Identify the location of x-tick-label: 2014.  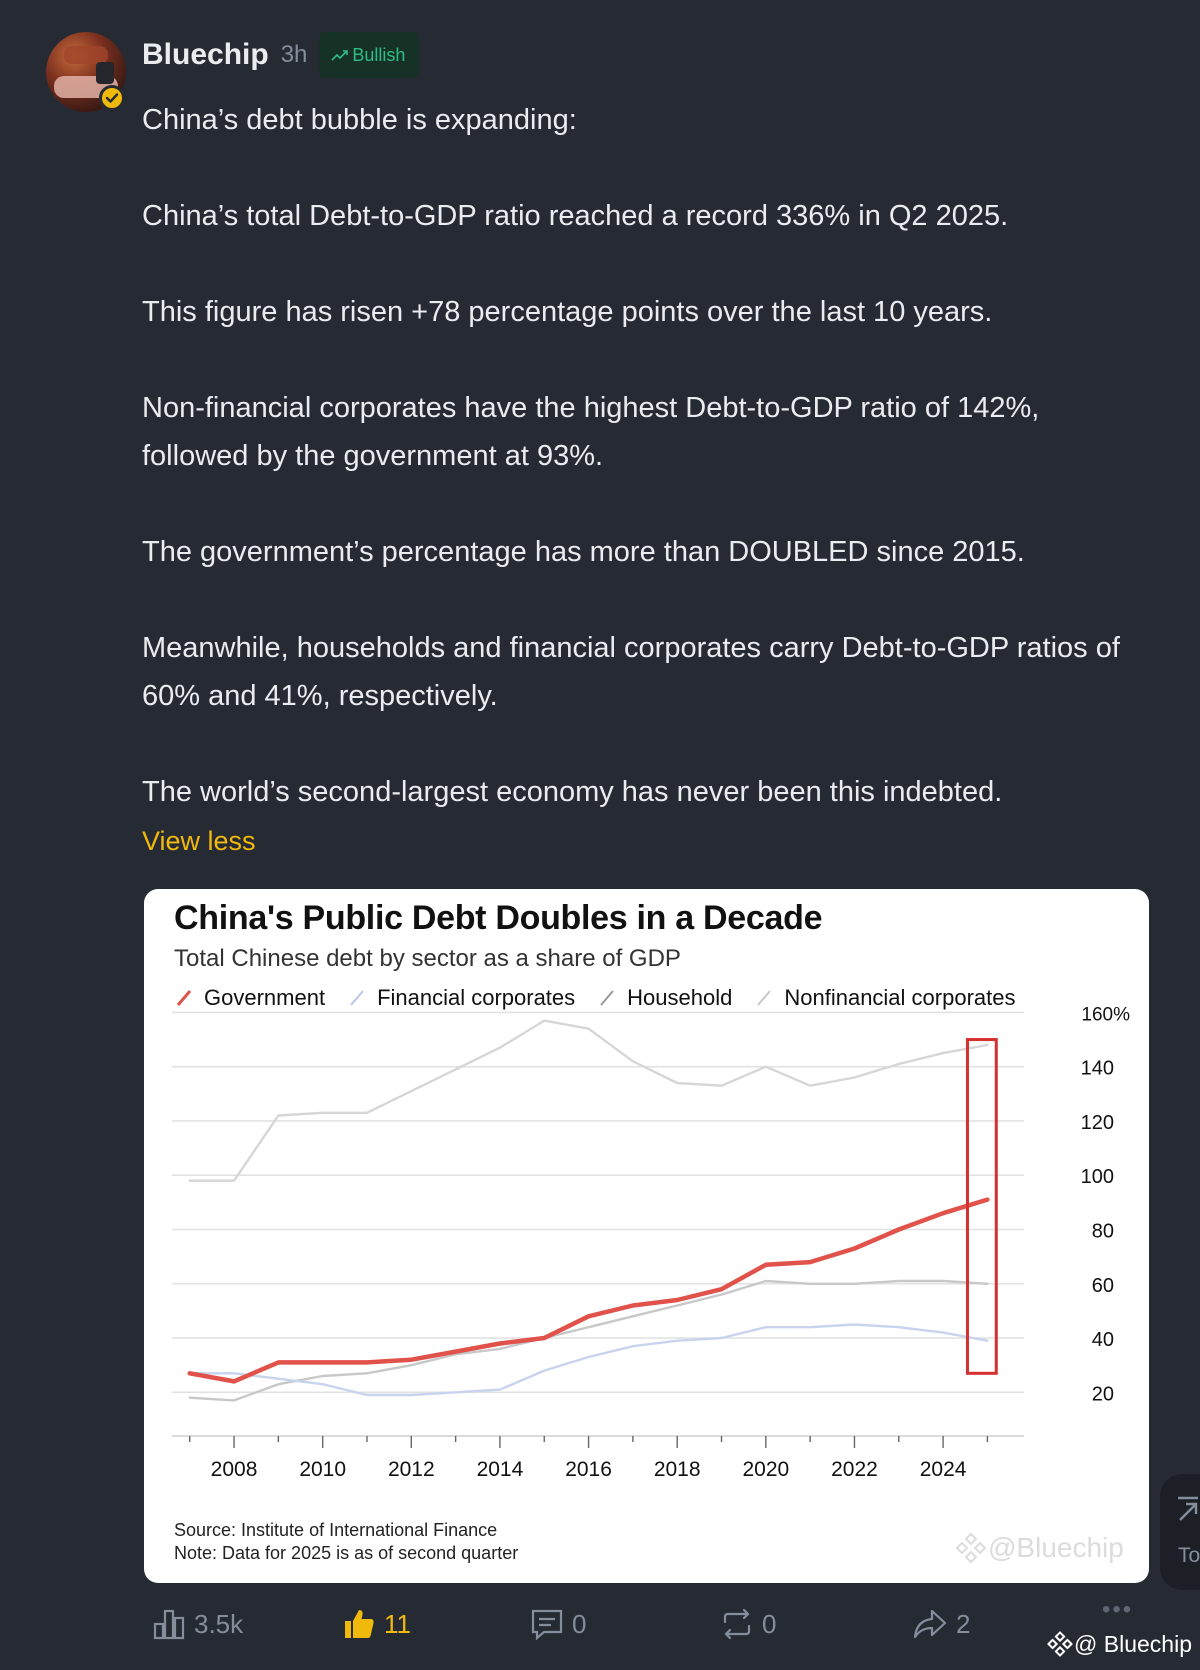
(500, 1469).